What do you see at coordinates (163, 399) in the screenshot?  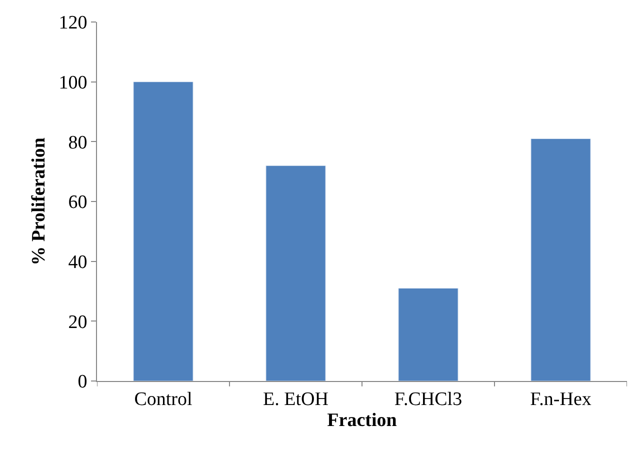 I see `x-tick-label: Control` at bounding box center [163, 399].